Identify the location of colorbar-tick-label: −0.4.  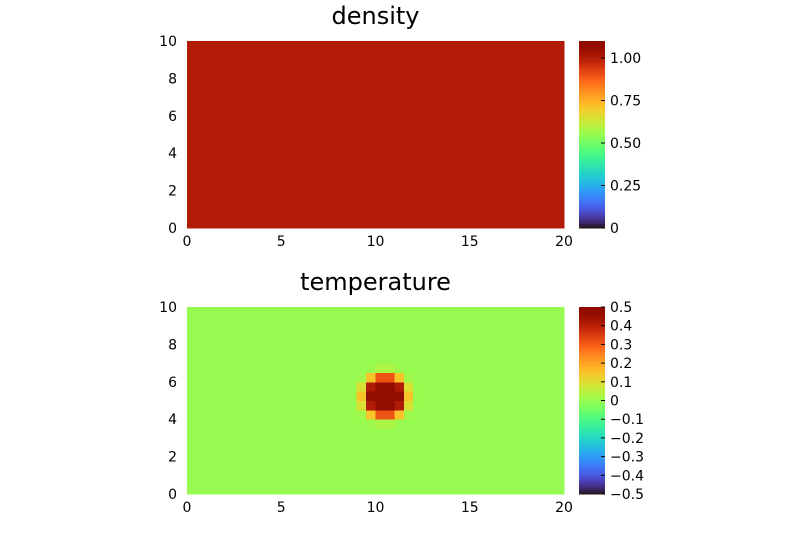
(627, 476).